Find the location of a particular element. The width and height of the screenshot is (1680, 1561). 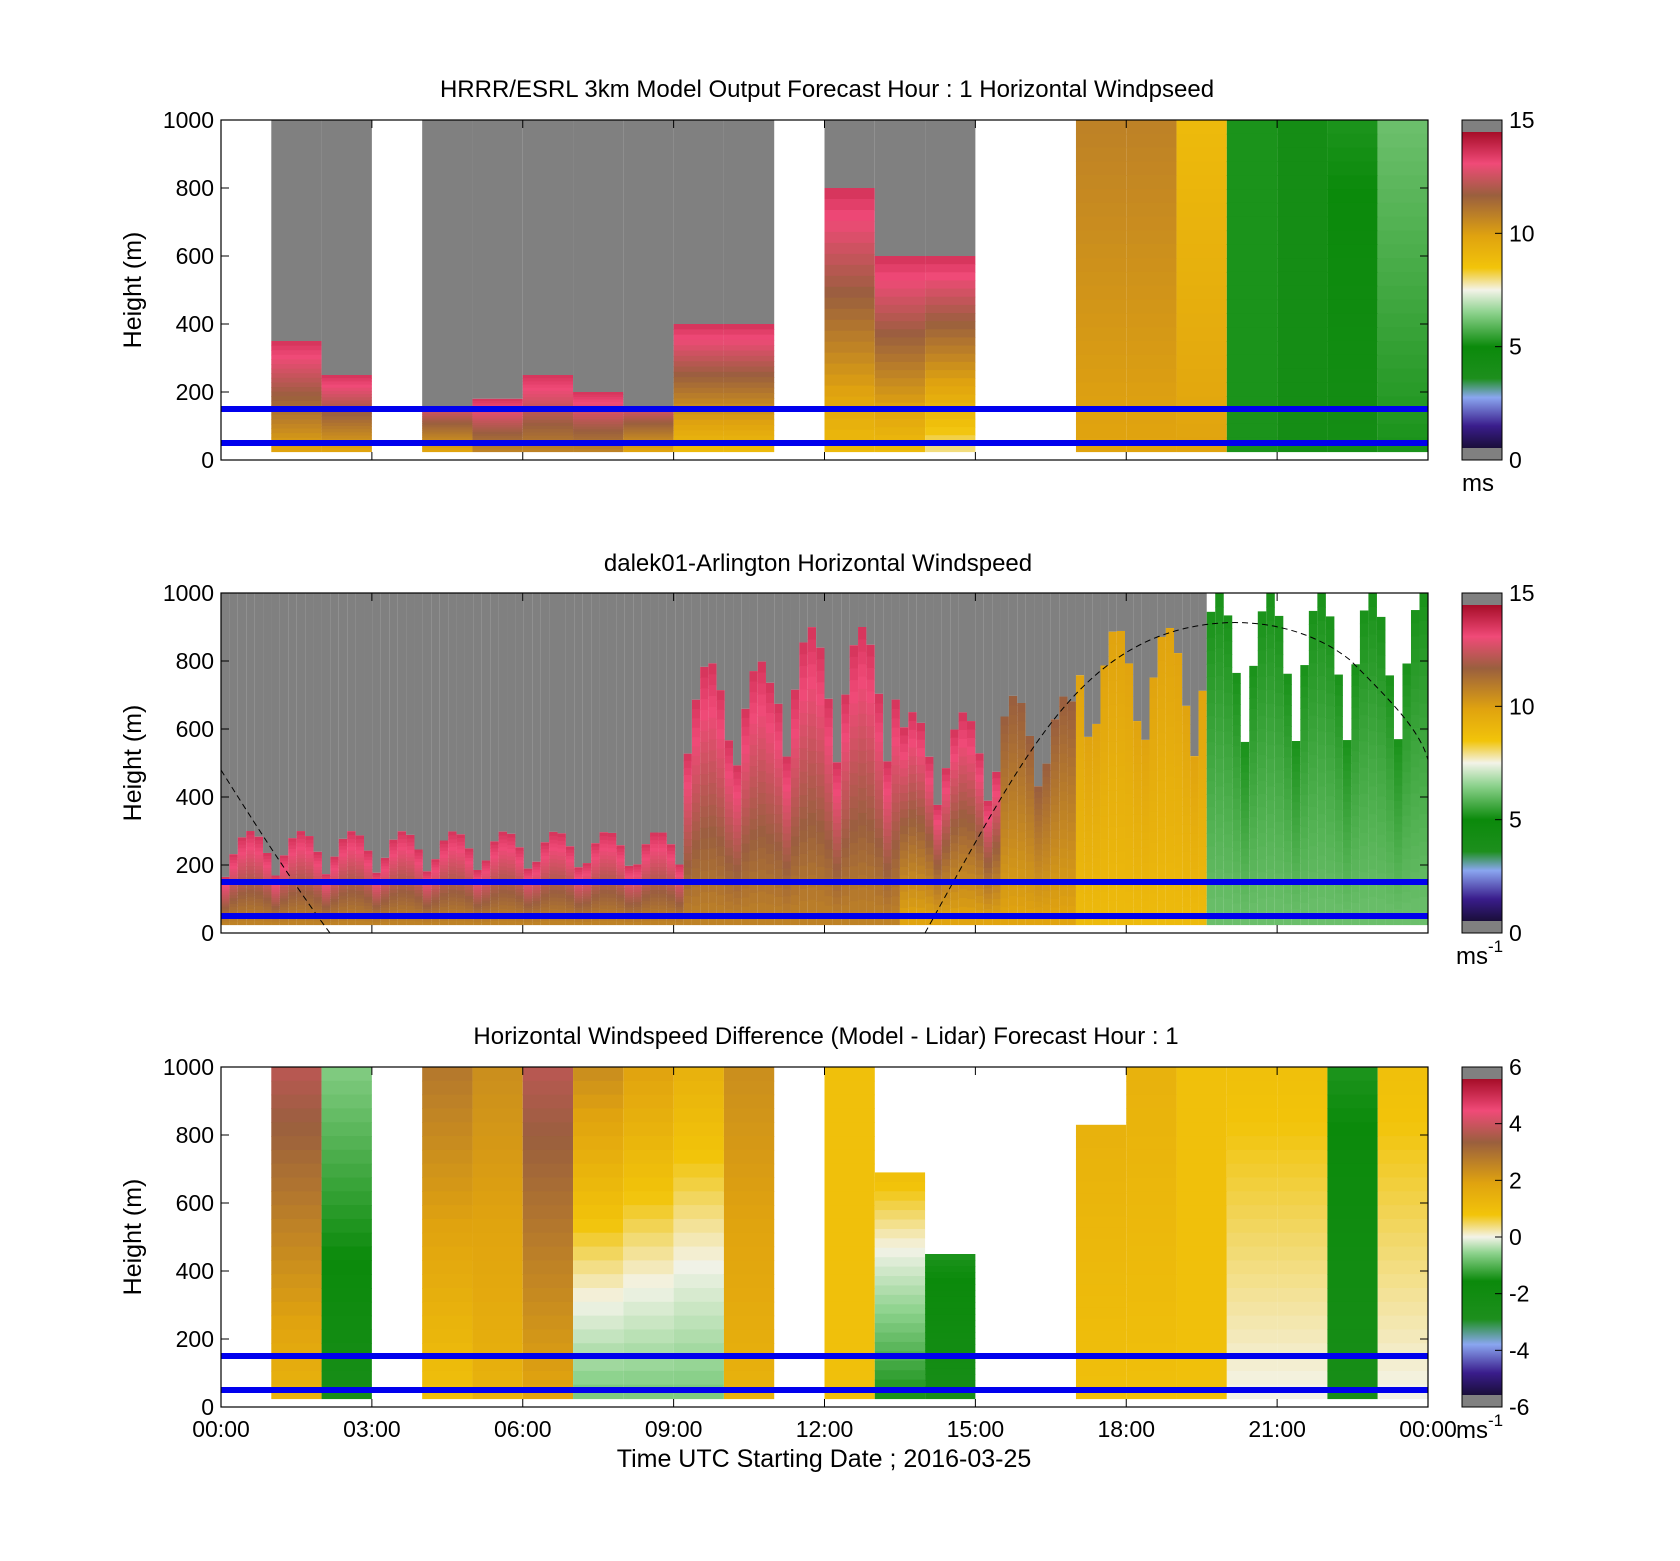

reference-lines is located at coordinates (824, 426).